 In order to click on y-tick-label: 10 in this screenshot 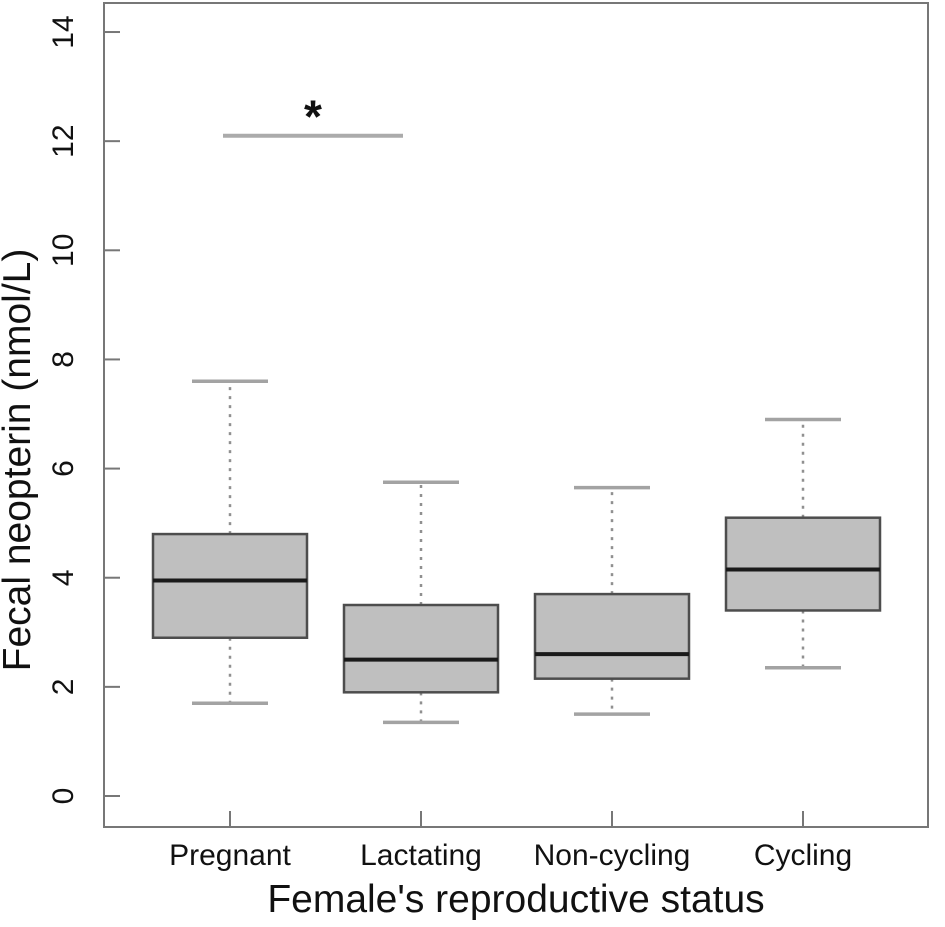, I will do `click(63, 250)`.